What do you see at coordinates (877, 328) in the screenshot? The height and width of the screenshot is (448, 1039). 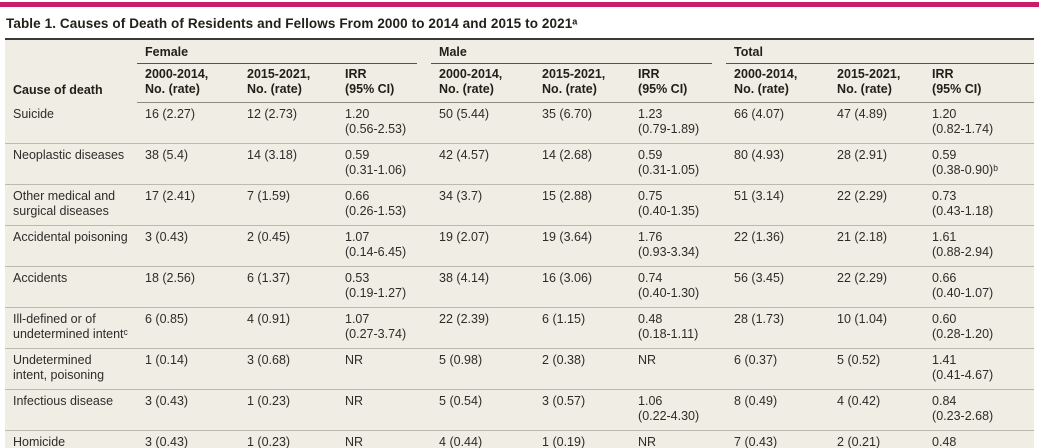 I see `cell-total-2015-2021: 10 (1.04)` at bounding box center [877, 328].